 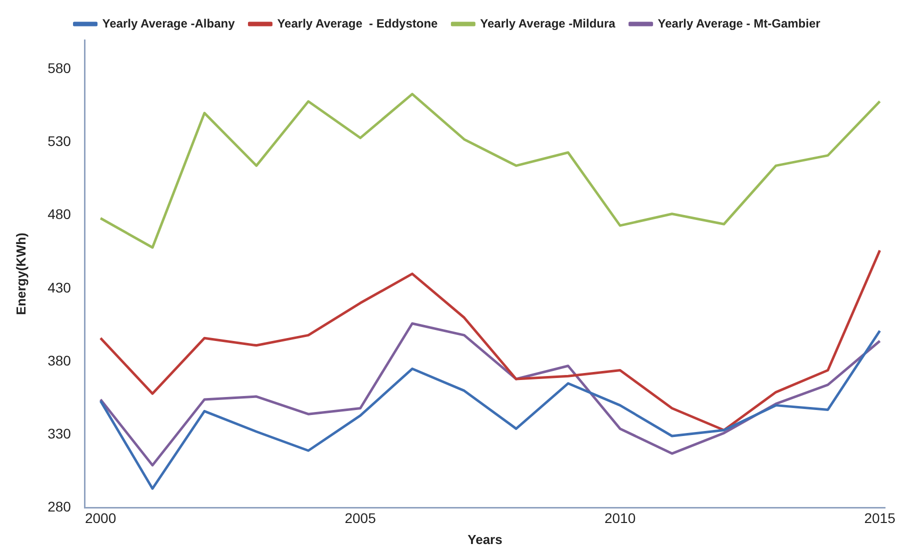 What do you see at coordinates (620, 518) in the screenshot?
I see `x-tick-label: 2010` at bounding box center [620, 518].